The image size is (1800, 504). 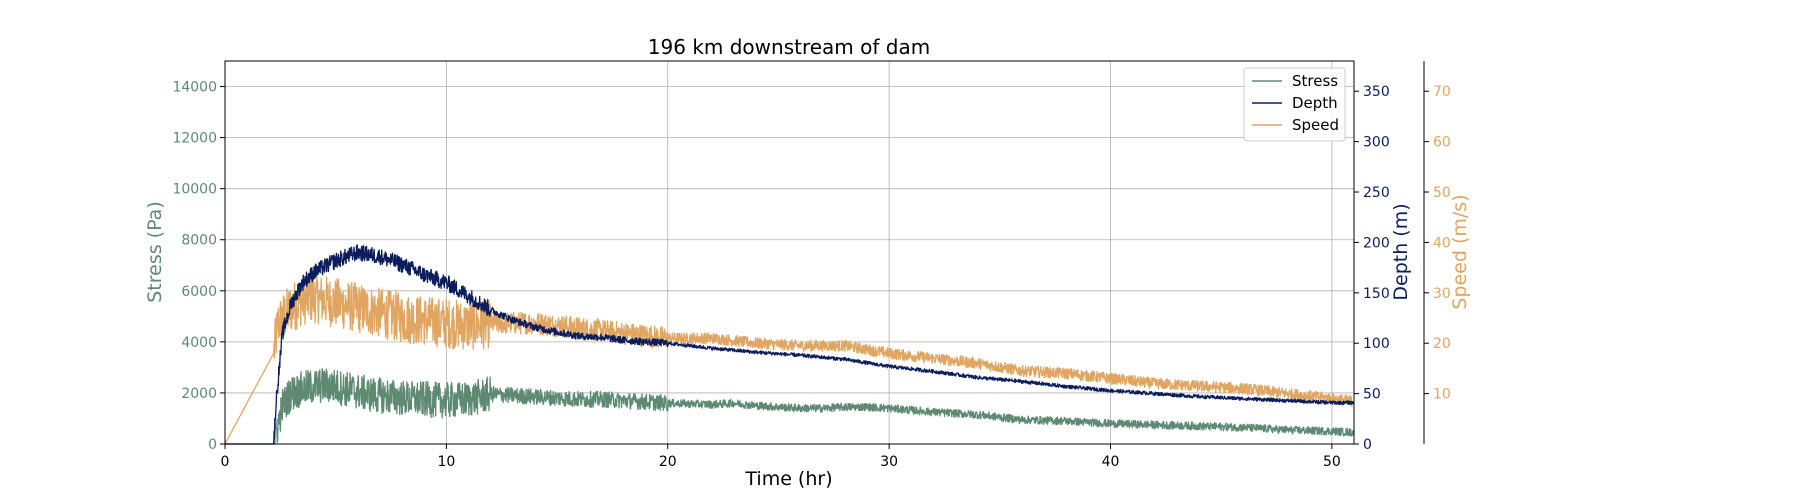 What do you see at coordinates (1315, 81) in the screenshot?
I see `legend-label-stress: Stress` at bounding box center [1315, 81].